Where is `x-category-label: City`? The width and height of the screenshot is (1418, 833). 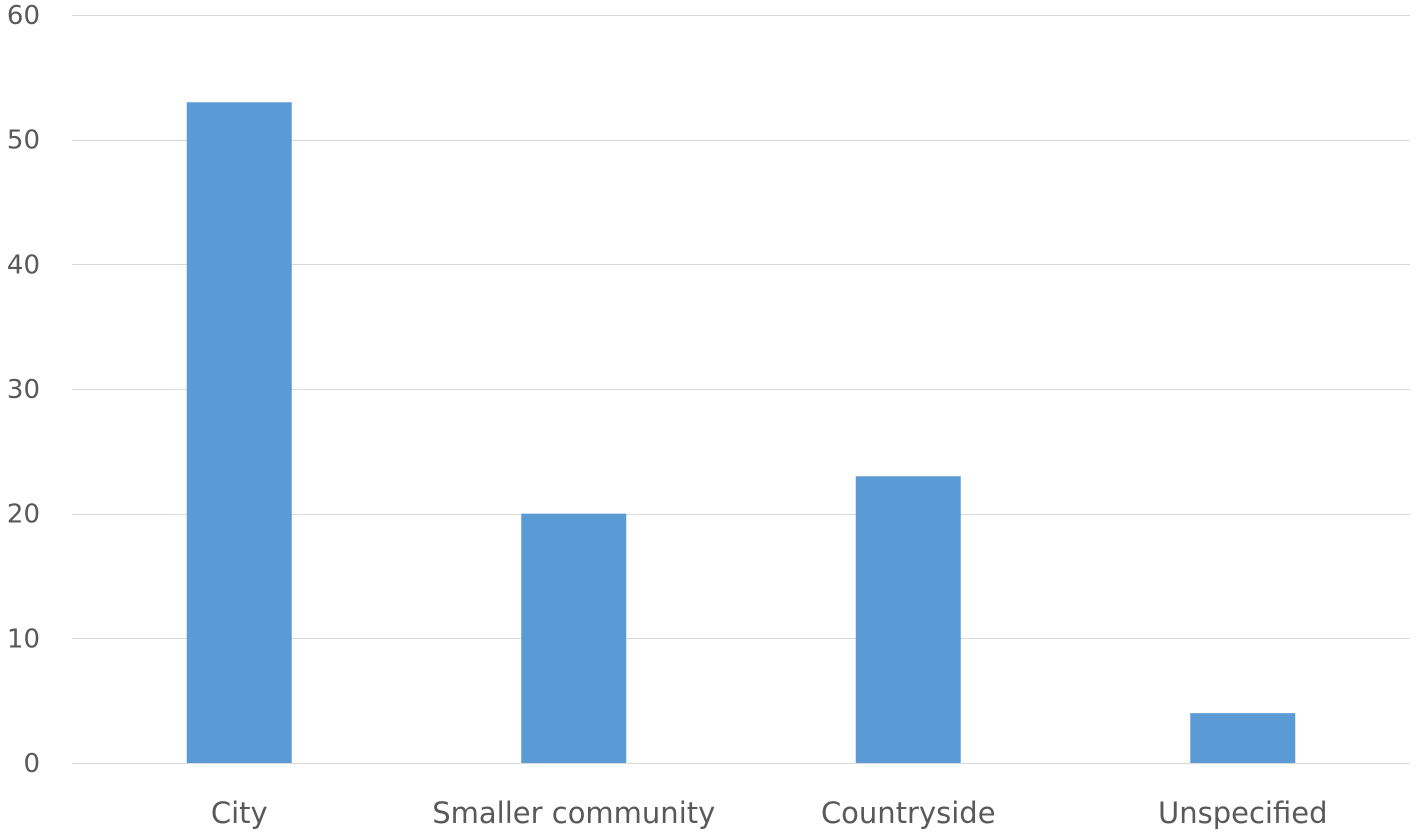 x-category-label: City is located at coordinates (239, 813).